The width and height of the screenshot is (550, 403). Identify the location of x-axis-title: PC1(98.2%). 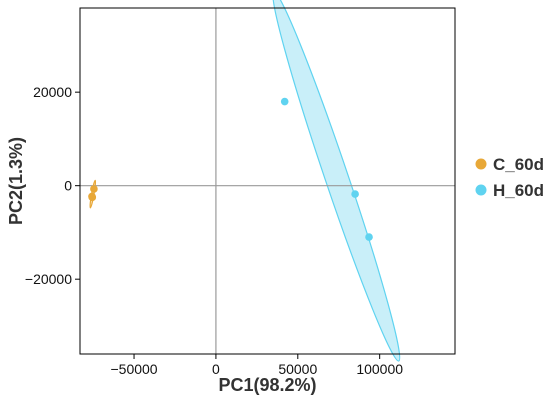
(267, 385).